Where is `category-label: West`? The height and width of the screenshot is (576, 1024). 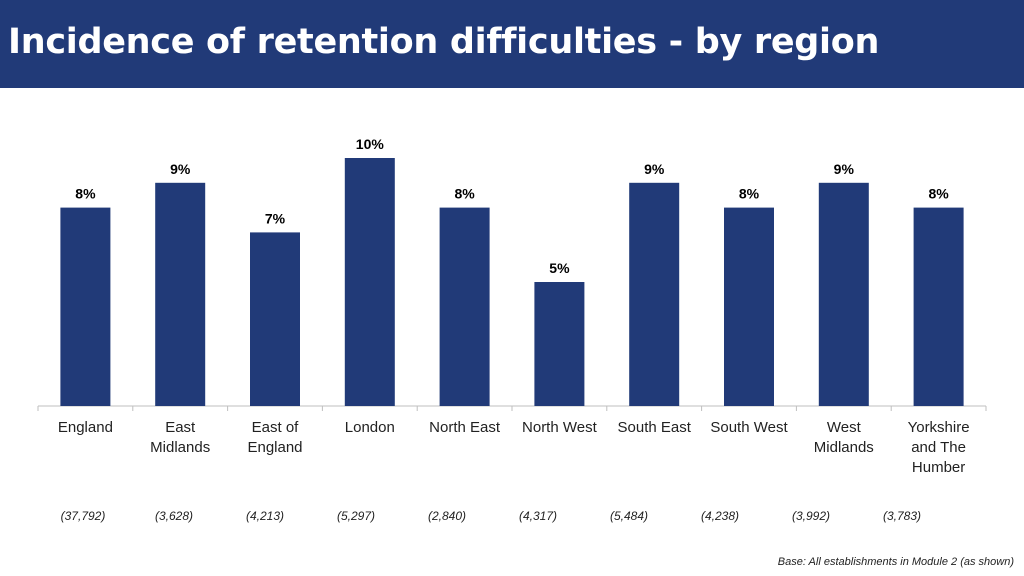
category-label: West is located at coordinates (844, 427).